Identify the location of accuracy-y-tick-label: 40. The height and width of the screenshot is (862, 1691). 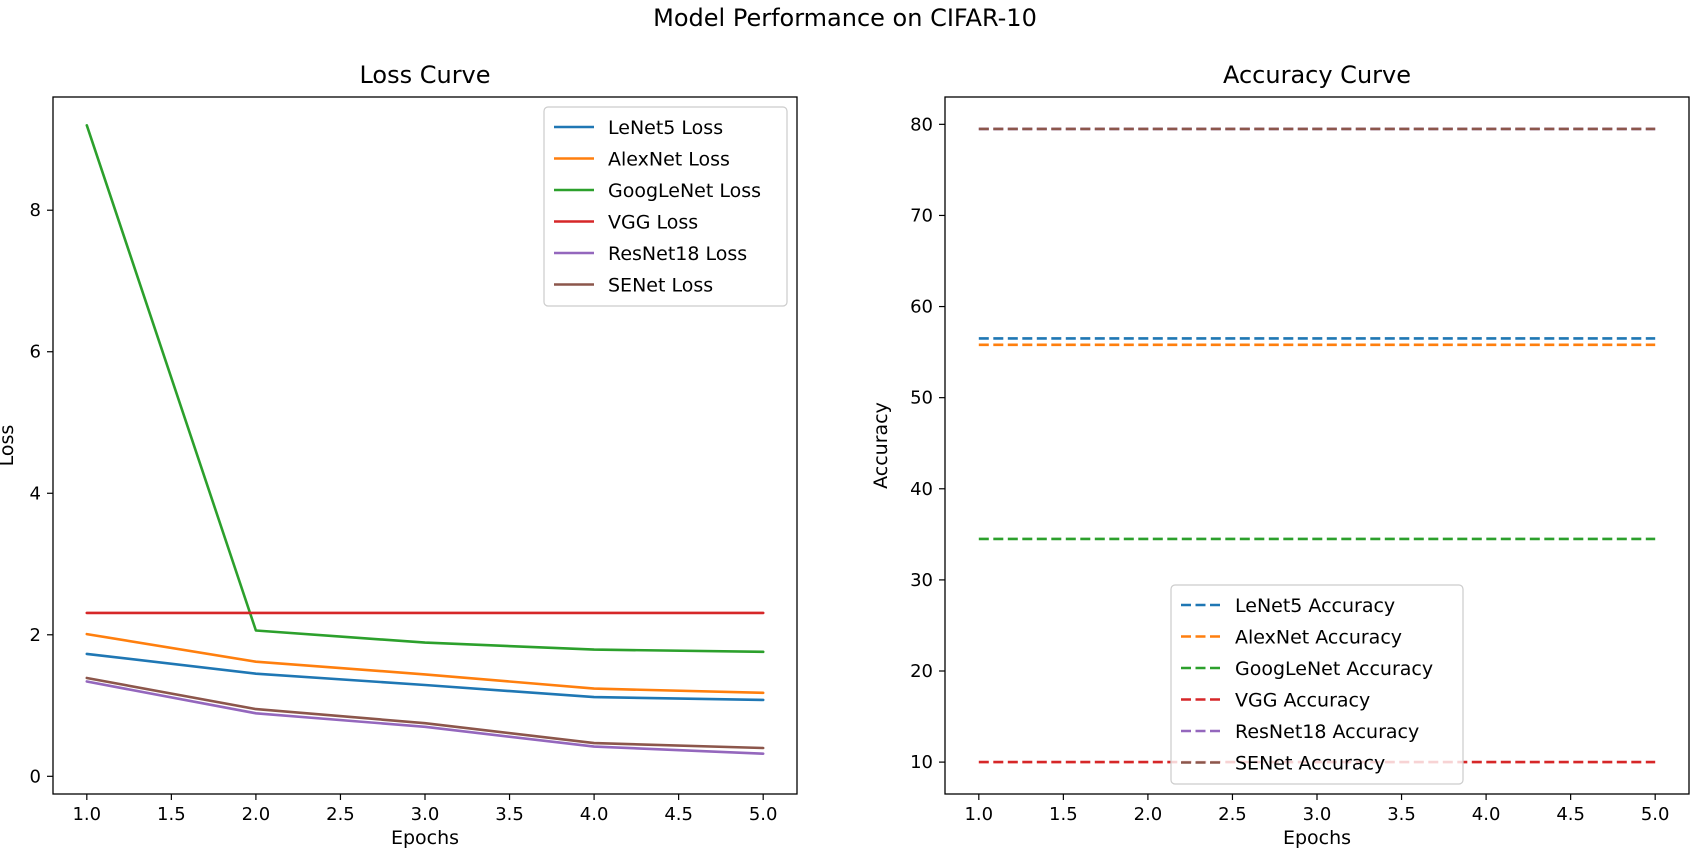
(921, 489).